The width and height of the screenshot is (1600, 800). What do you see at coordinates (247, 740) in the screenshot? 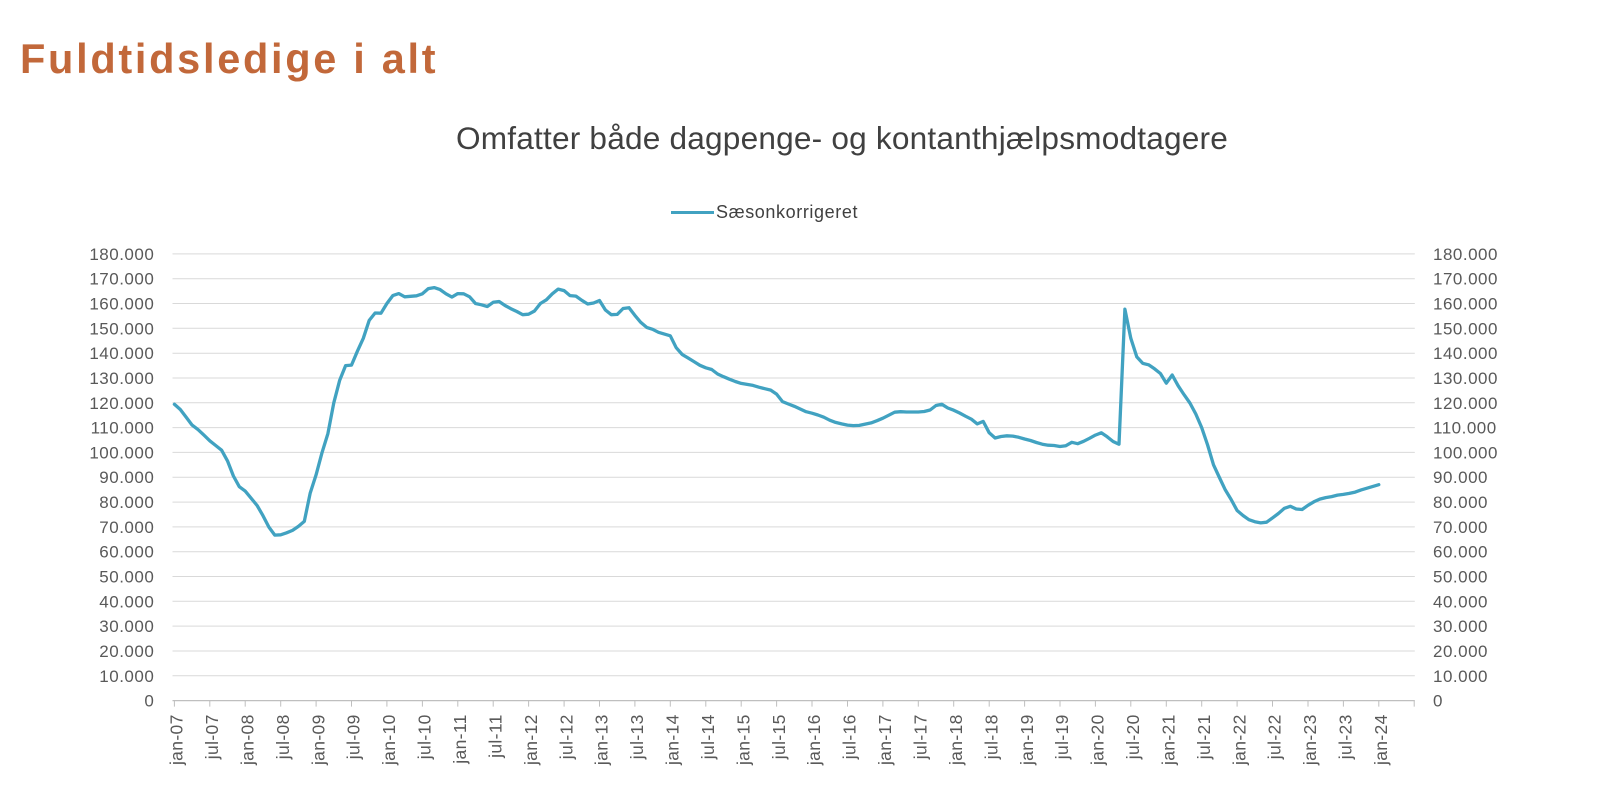
I see `svg-text: jan-08` at bounding box center [247, 740].